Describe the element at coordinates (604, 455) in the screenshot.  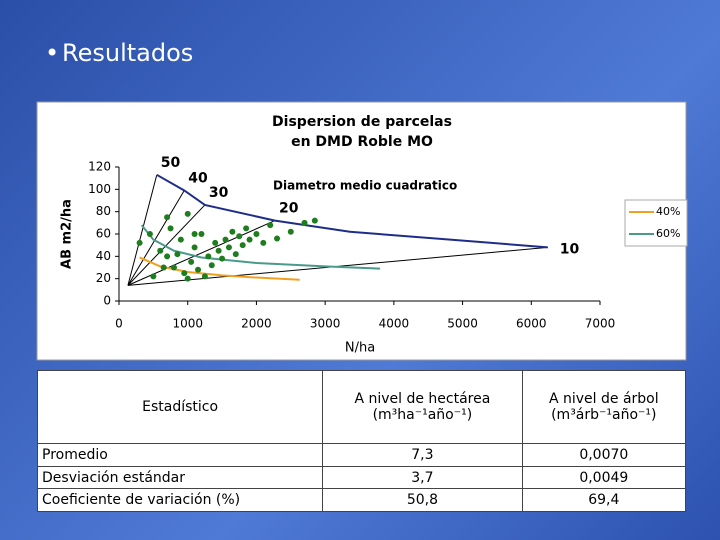
I see `table-cell: 0,0070` at that location.